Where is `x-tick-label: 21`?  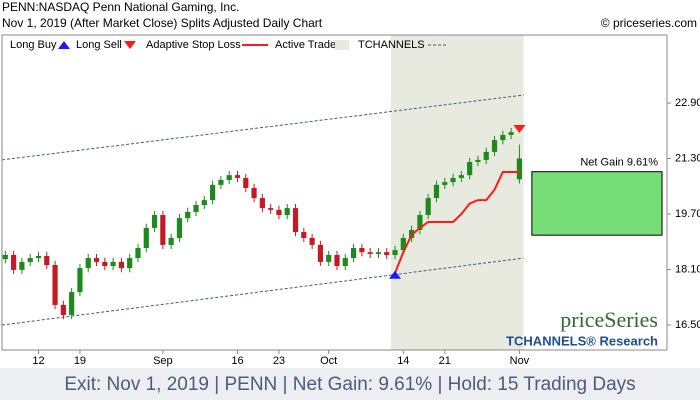 x-tick-label: 21 is located at coordinates (445, 361).